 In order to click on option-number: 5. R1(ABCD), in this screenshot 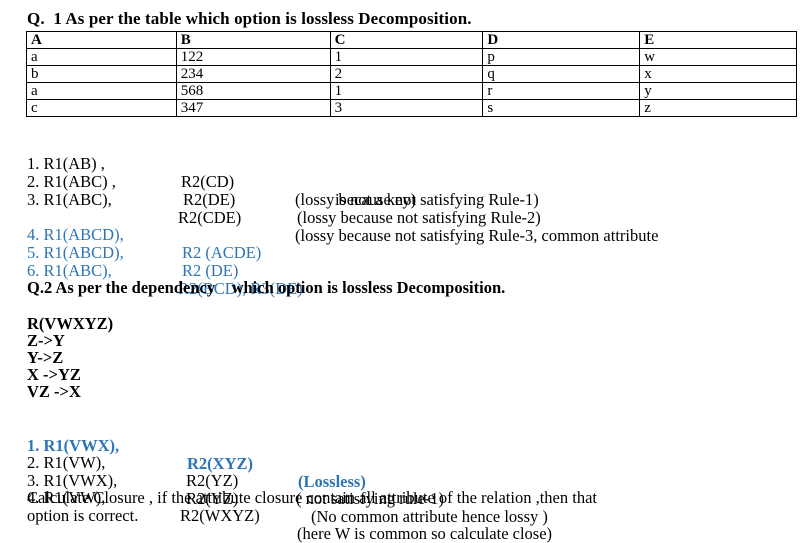, I will do `click(75, 252)`.